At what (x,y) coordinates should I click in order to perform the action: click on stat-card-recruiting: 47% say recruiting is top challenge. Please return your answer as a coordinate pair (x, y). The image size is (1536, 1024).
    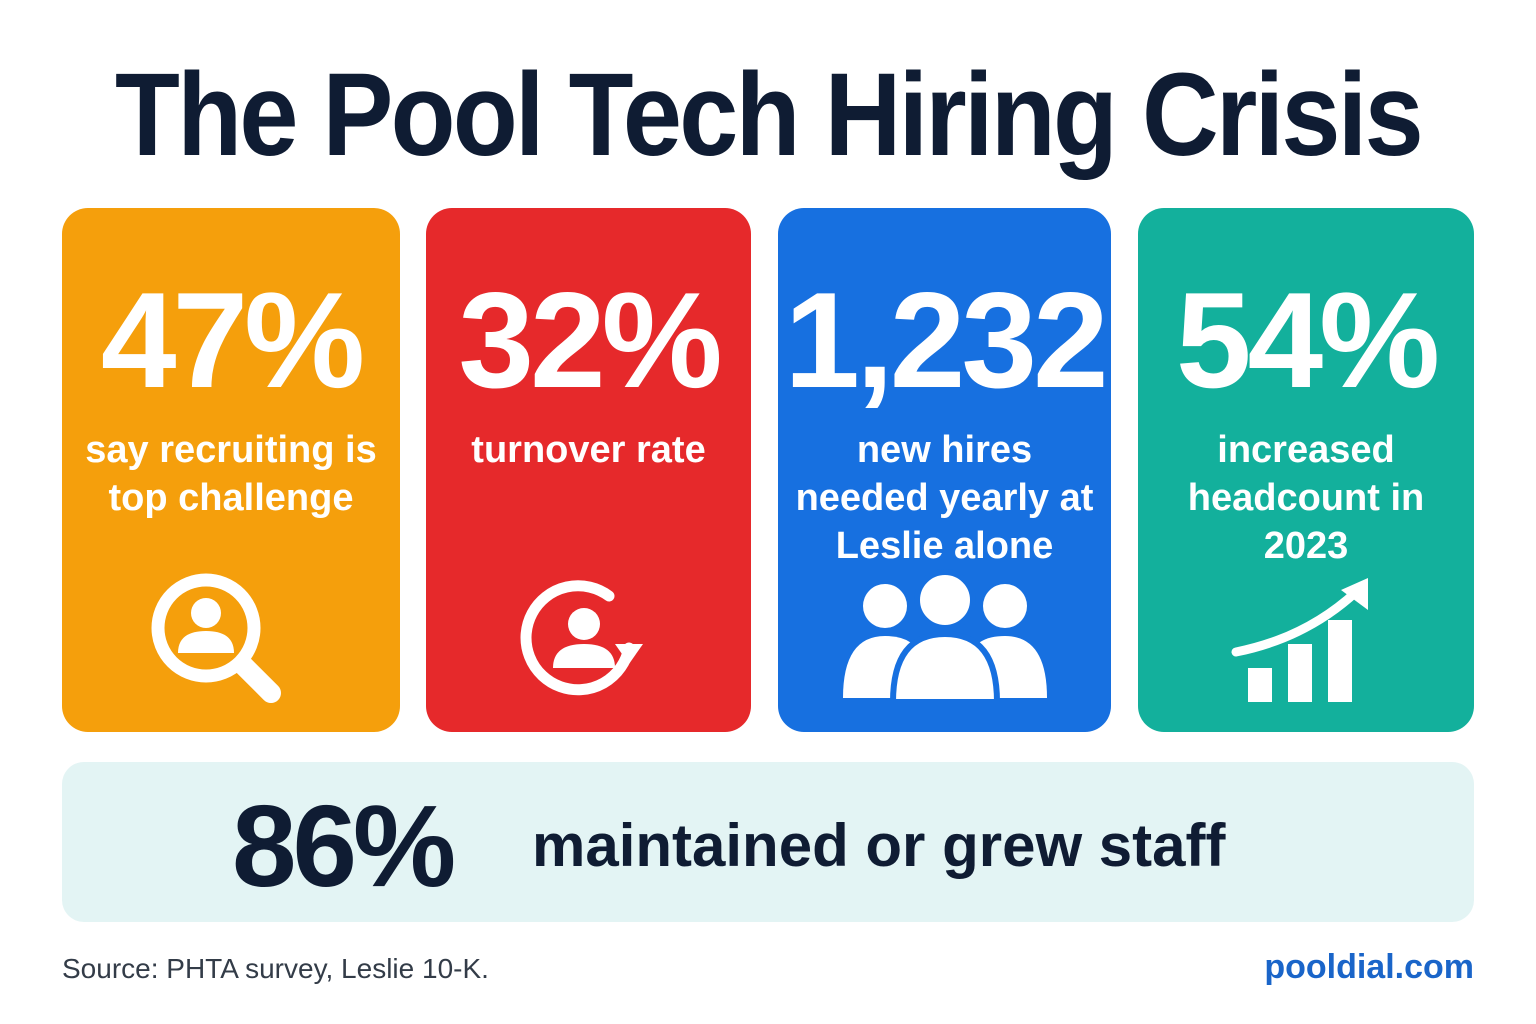
    Looking at the image, I should click on (231, 470).